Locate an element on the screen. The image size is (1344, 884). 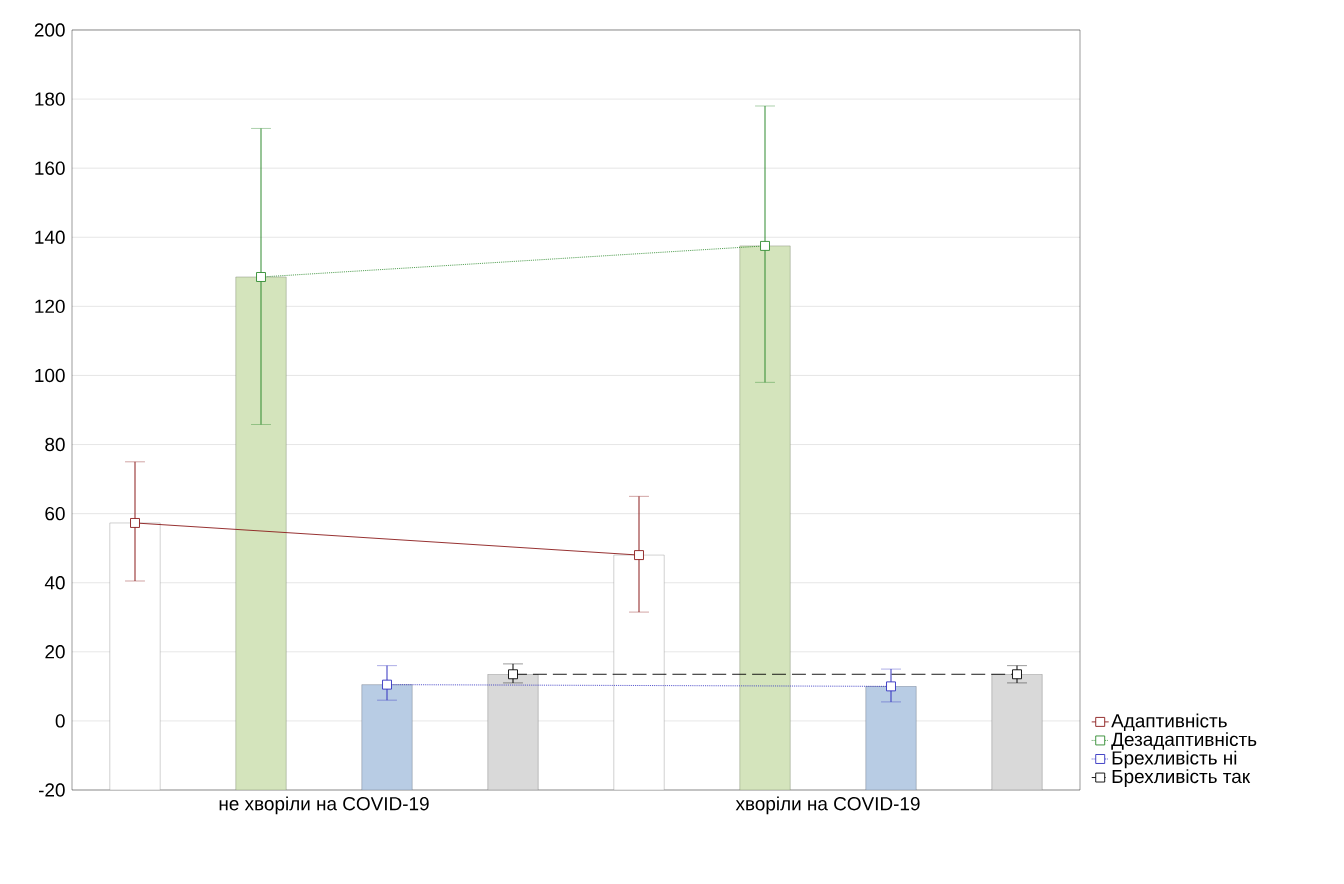
legend-label: Адаптивність is located at coordinates (1169, 722).